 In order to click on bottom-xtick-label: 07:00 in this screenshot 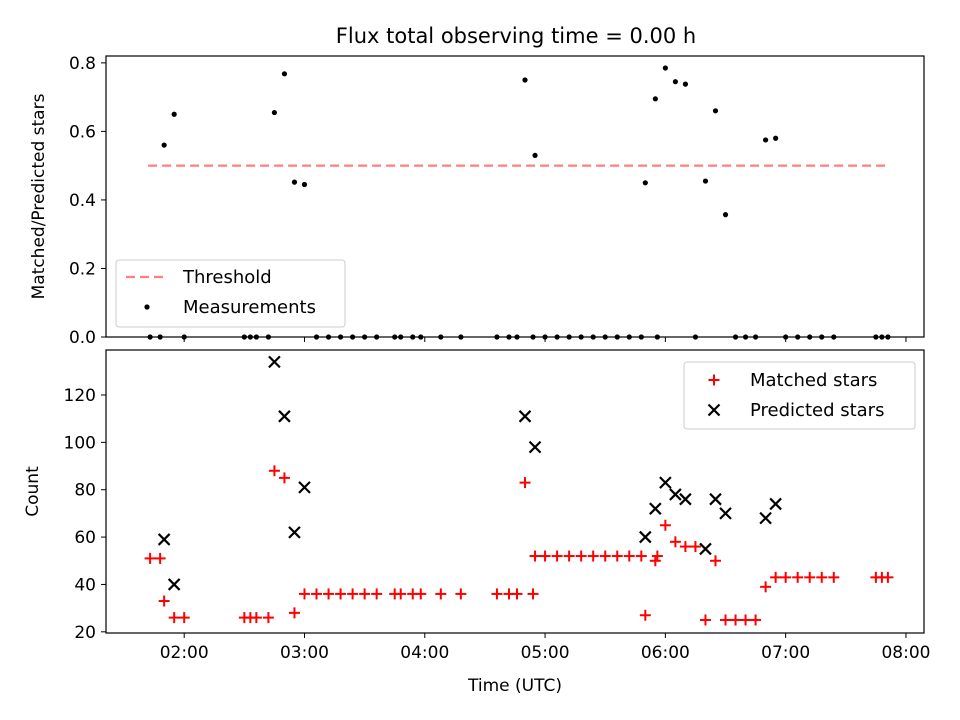, I will do `click(785, 653)`.